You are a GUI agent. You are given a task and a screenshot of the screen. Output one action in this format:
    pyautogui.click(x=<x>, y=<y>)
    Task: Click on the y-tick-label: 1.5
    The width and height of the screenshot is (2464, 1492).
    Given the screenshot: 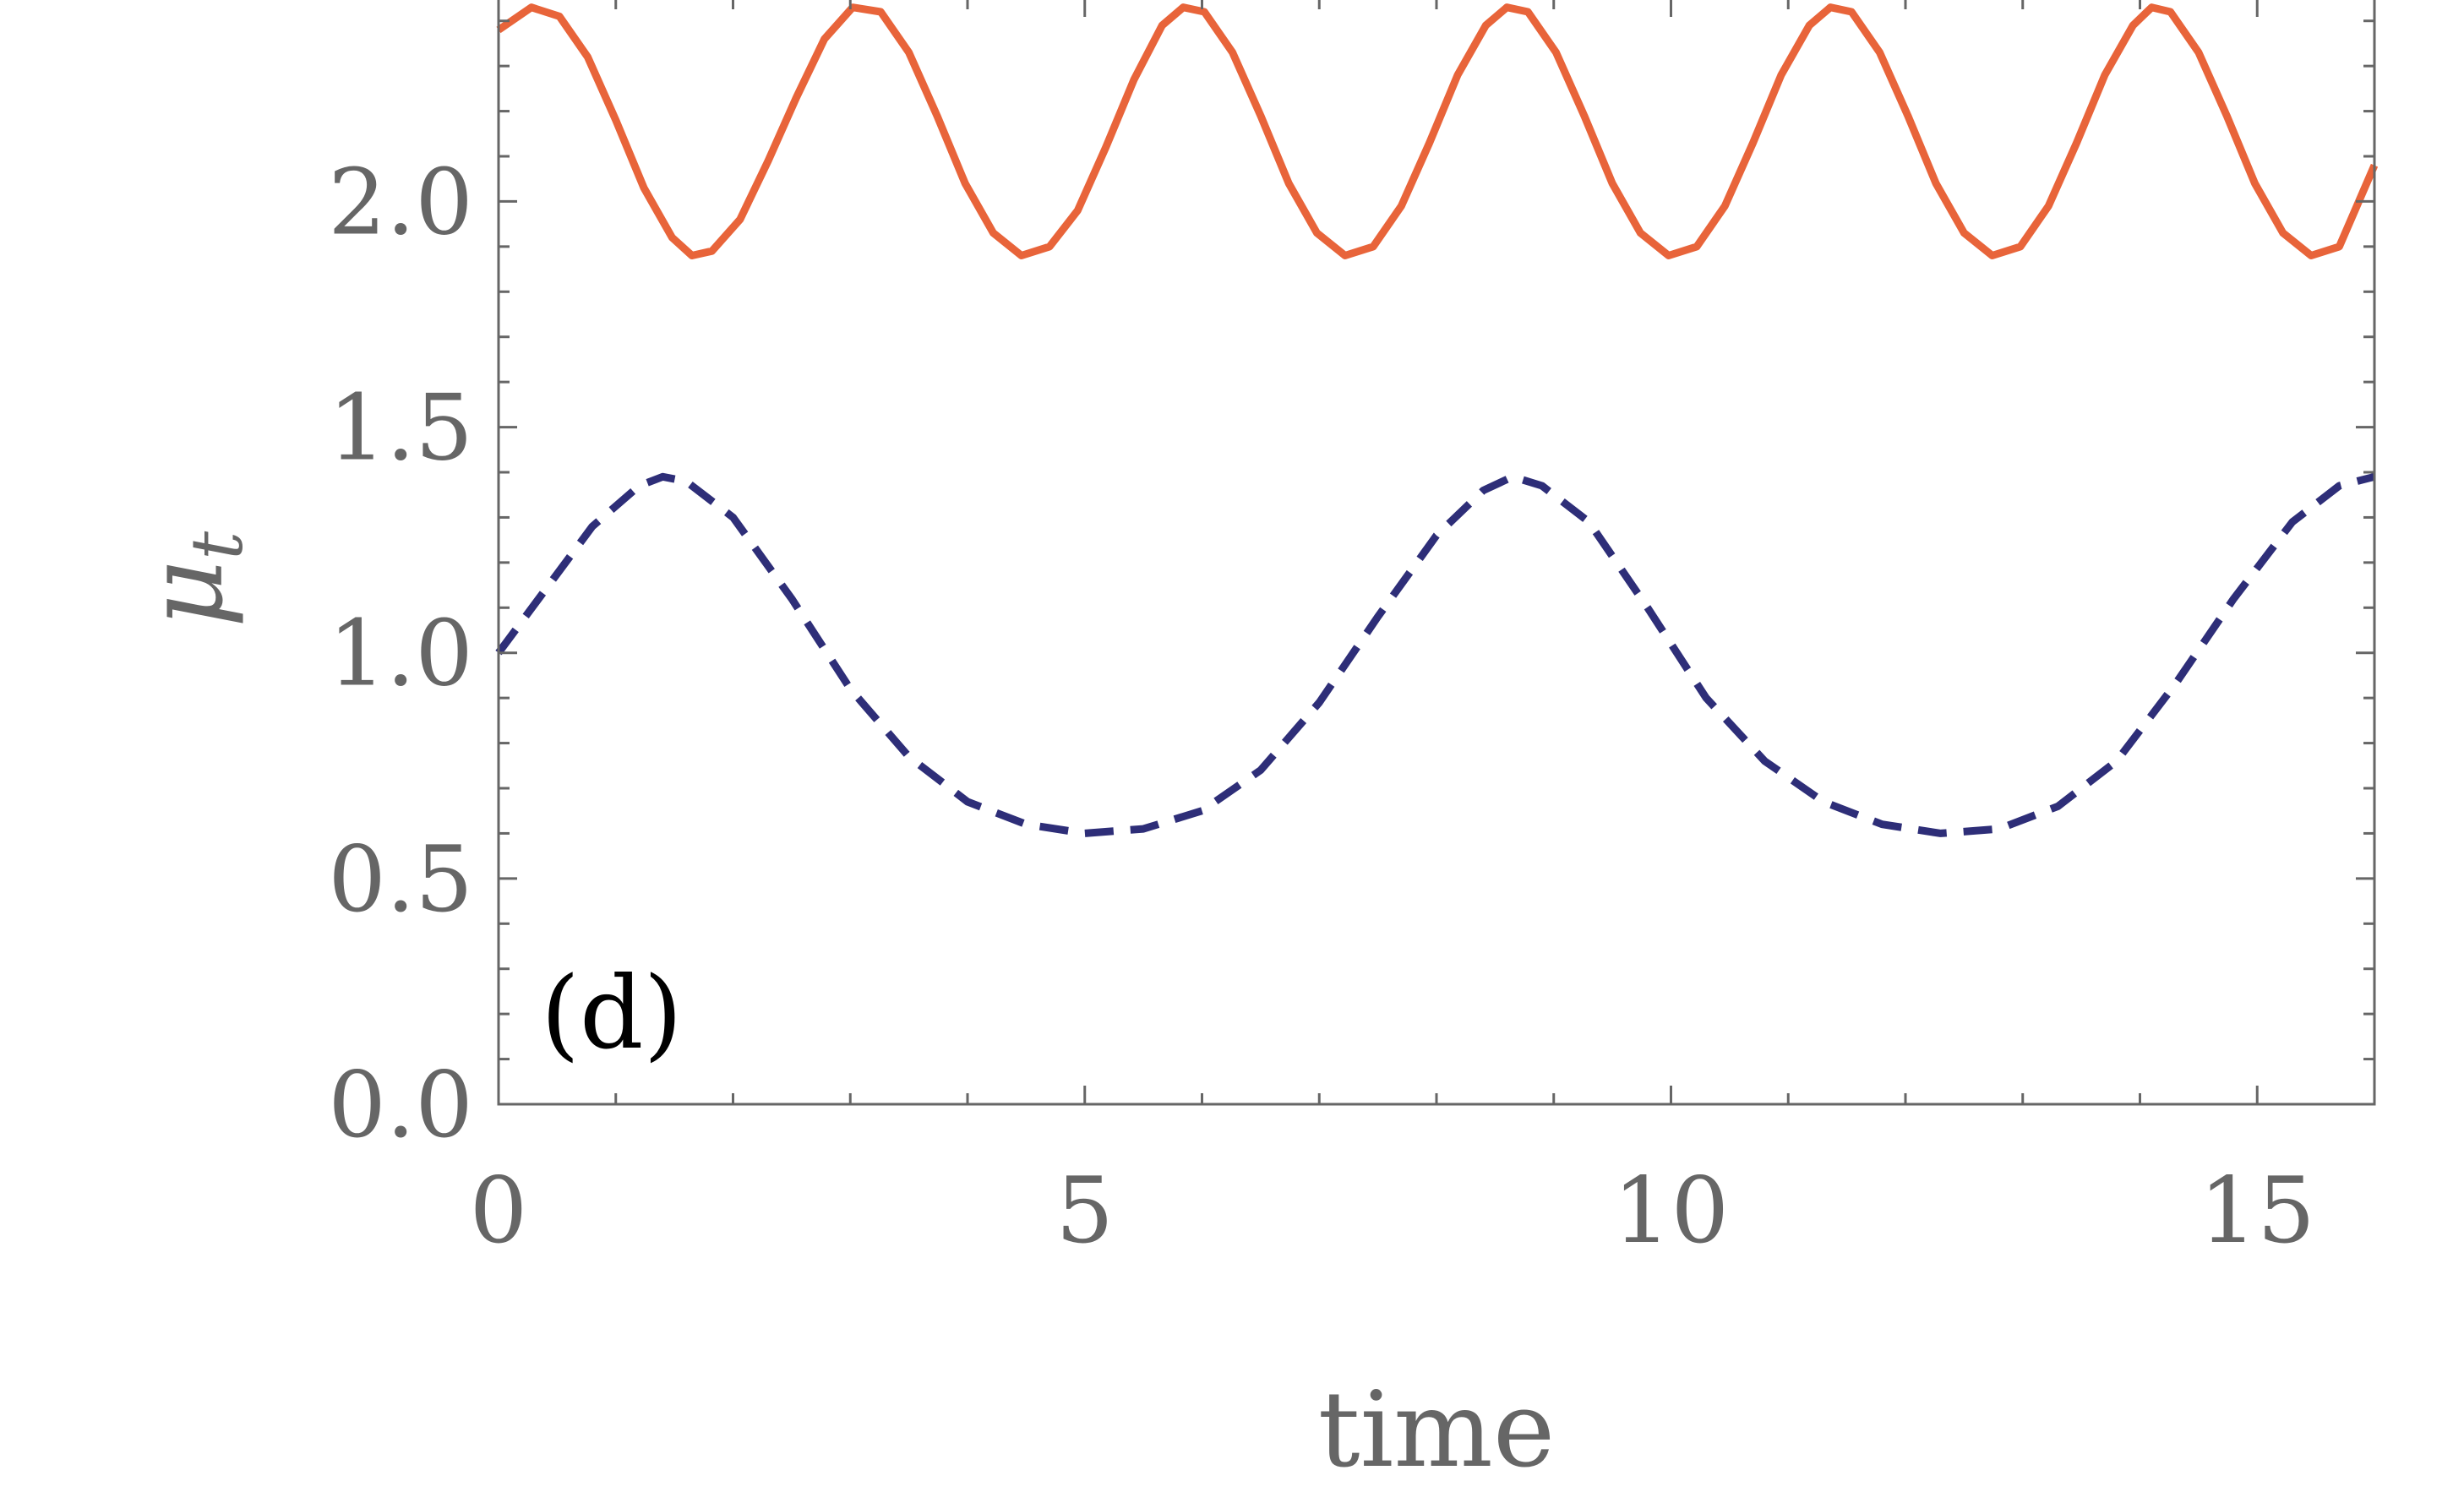 What is the action you would take?
    pyautogui.click(x=401, y=429)
    